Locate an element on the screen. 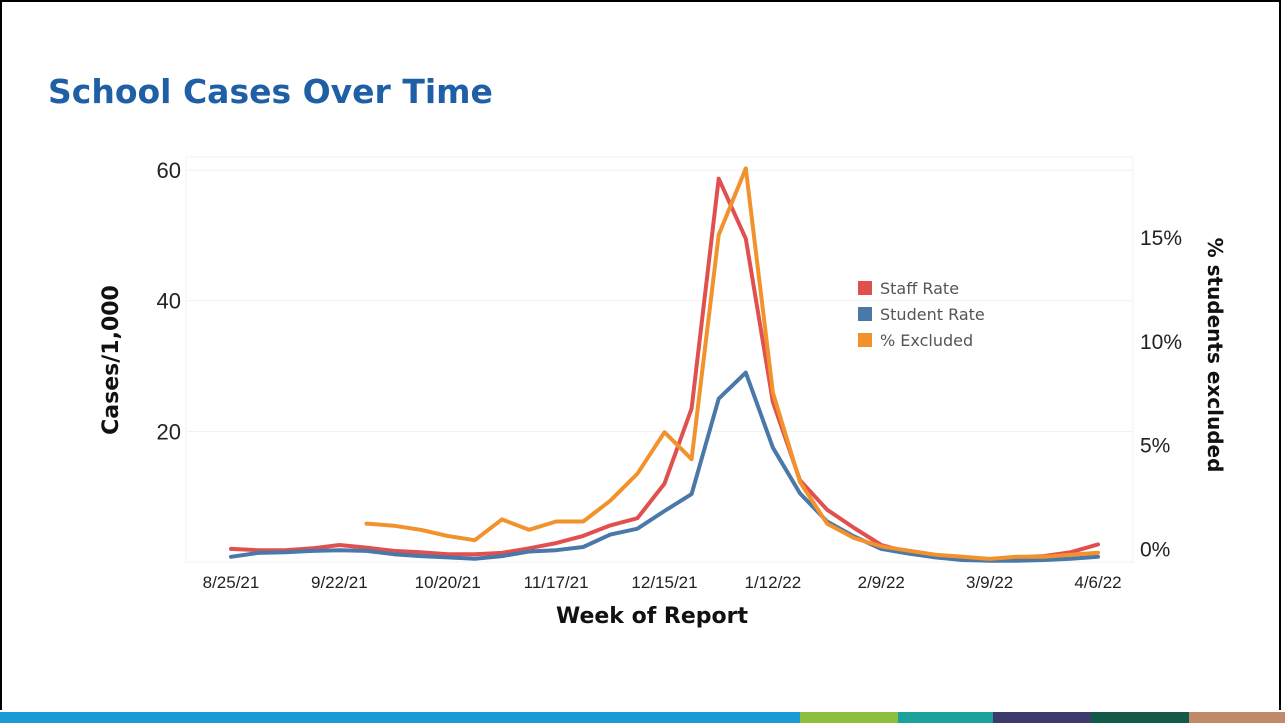 The image size is (1285, 723). x-tick-label: 8/25/21 is located at coordinates (231, 582).